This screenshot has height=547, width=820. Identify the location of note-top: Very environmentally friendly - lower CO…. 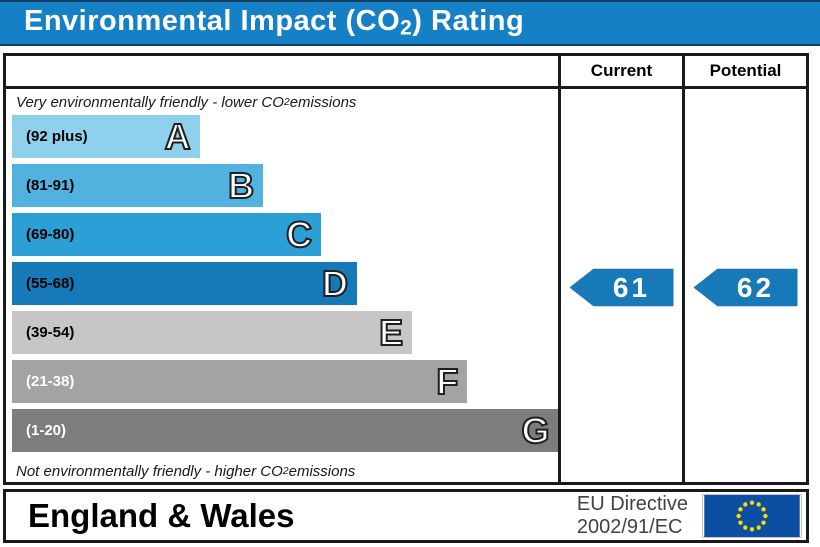
(186, 102).